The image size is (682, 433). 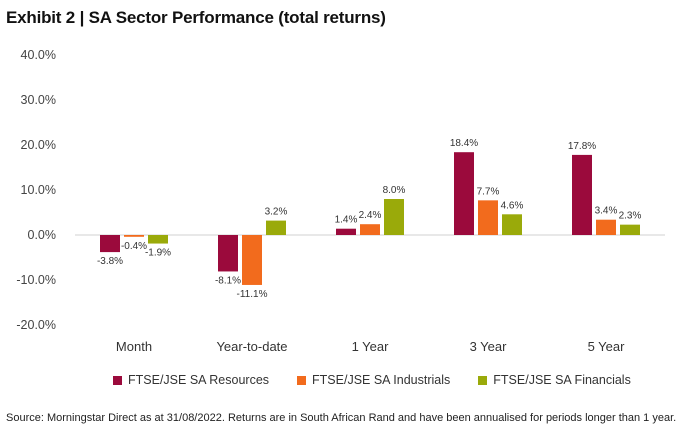 What do you see at coordinates (251, 346) in the screenshot?
I see `x-tick-label: Year-to-date` at bounding box center [251, 346].